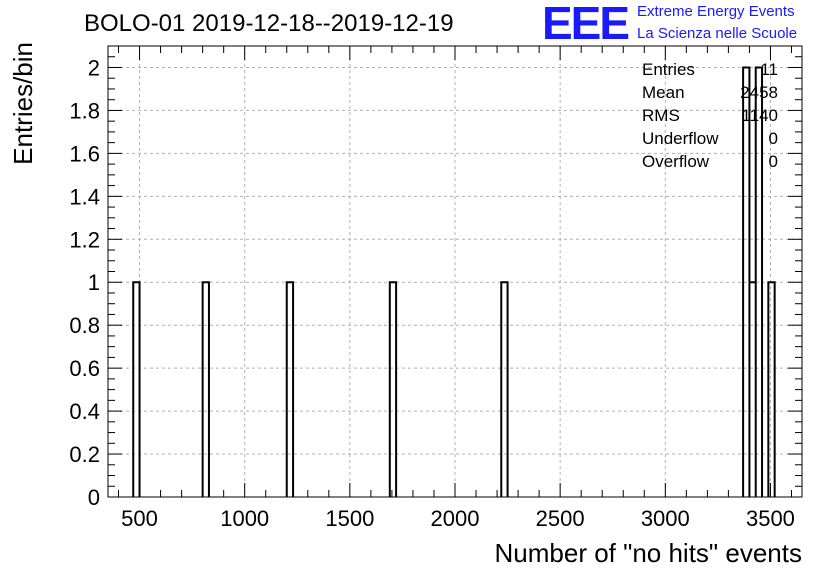 The width and height of the screenshot is (836, 572). I want to click on y-axis-label: Entries/bin, so click(23, 103).